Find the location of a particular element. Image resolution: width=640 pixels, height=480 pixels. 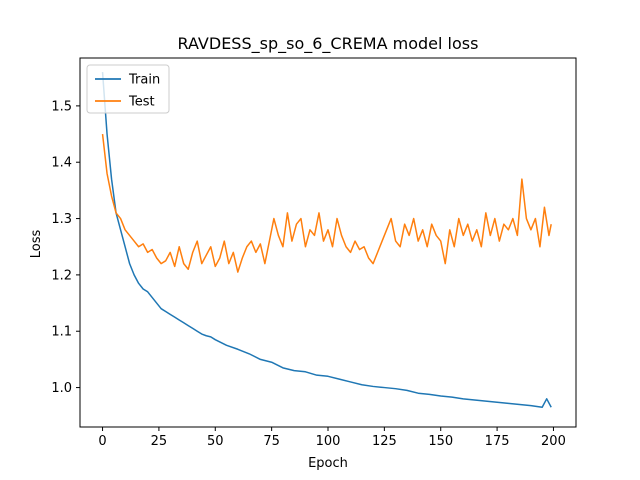

y-tick-label: 1.5 is located at coordinates (61, 106).